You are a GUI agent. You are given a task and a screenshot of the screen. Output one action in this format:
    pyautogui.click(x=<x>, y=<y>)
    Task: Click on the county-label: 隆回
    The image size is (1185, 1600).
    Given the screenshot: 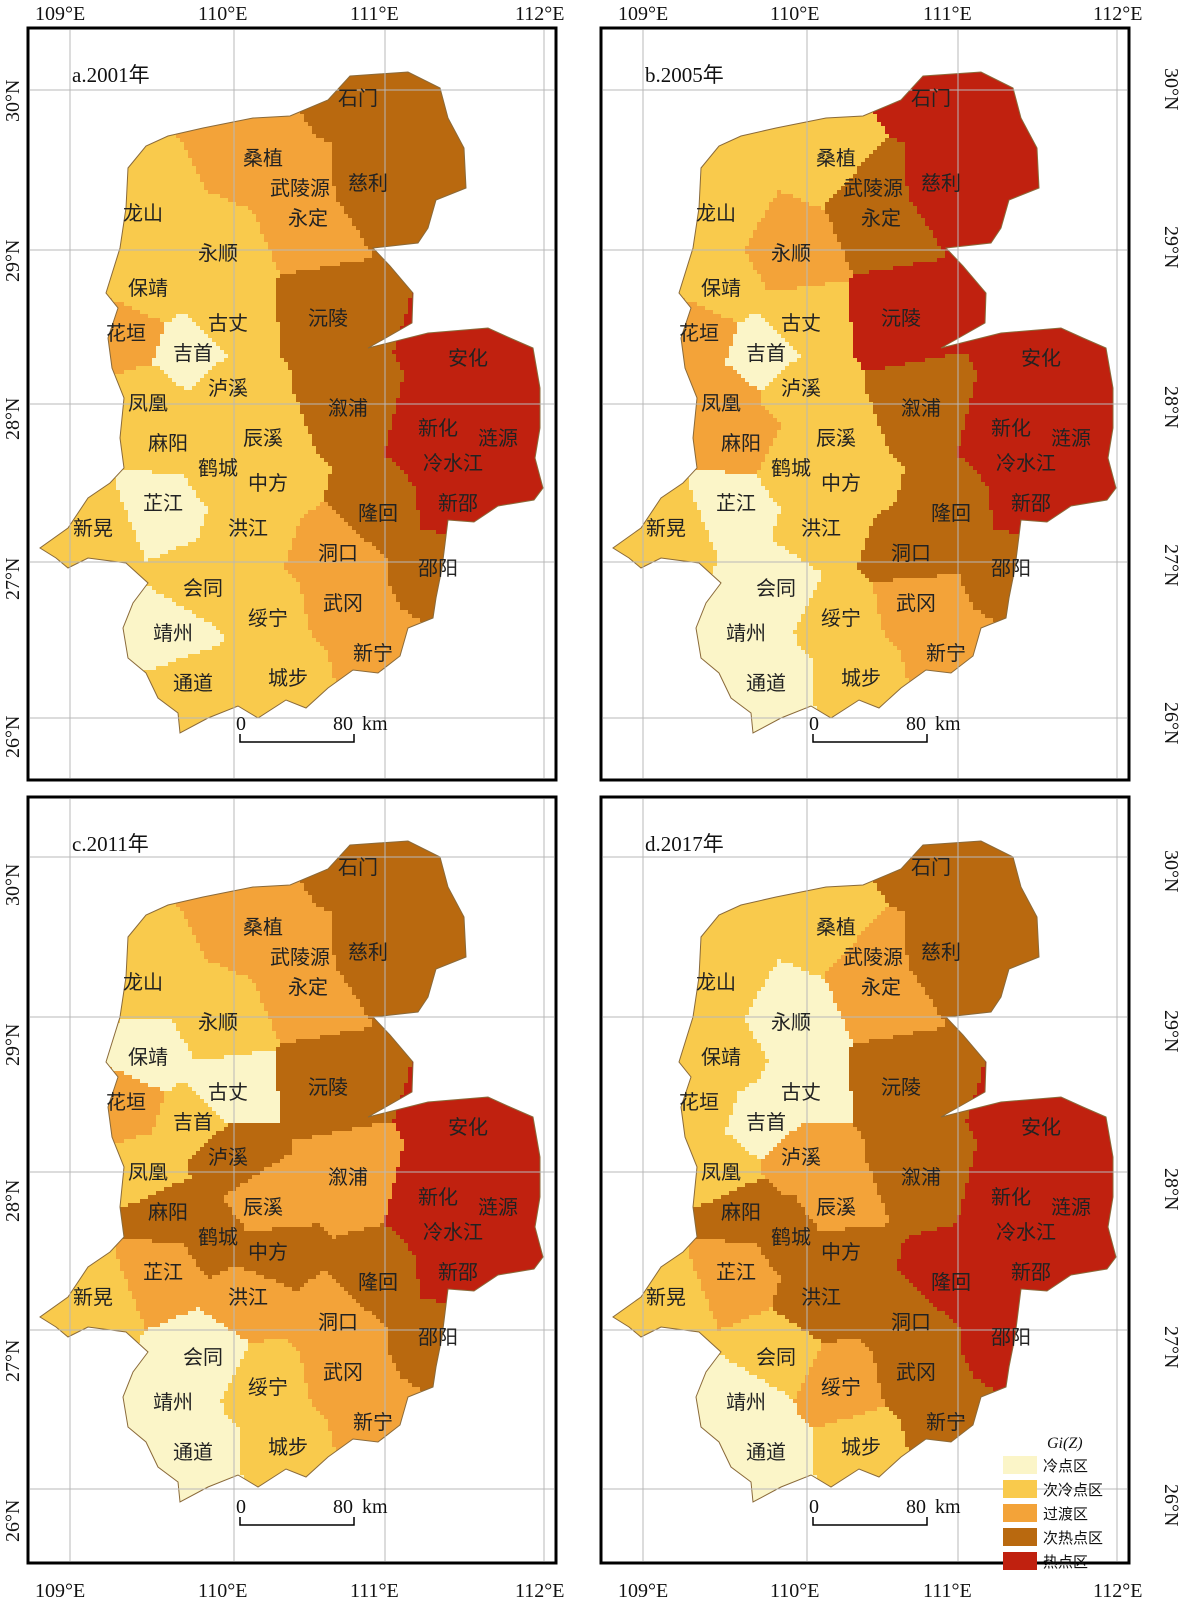 What is the action you would take?
    pyautogui.click(x=378, y=1282)
    